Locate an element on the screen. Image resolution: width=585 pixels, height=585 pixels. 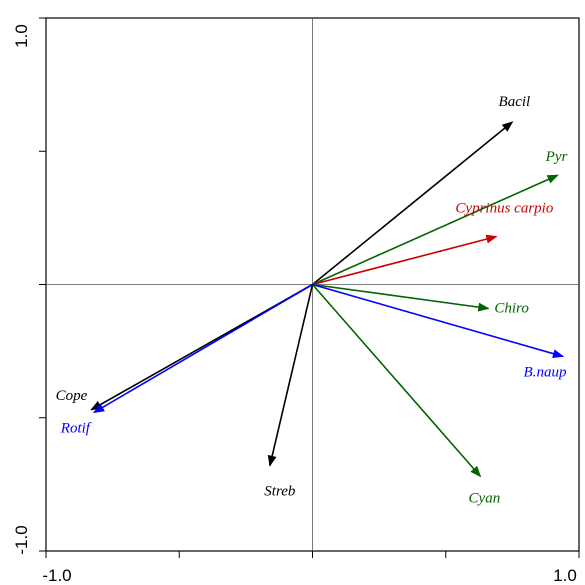
vector-cyprinus-carpio is located at coordinates (405, 260).